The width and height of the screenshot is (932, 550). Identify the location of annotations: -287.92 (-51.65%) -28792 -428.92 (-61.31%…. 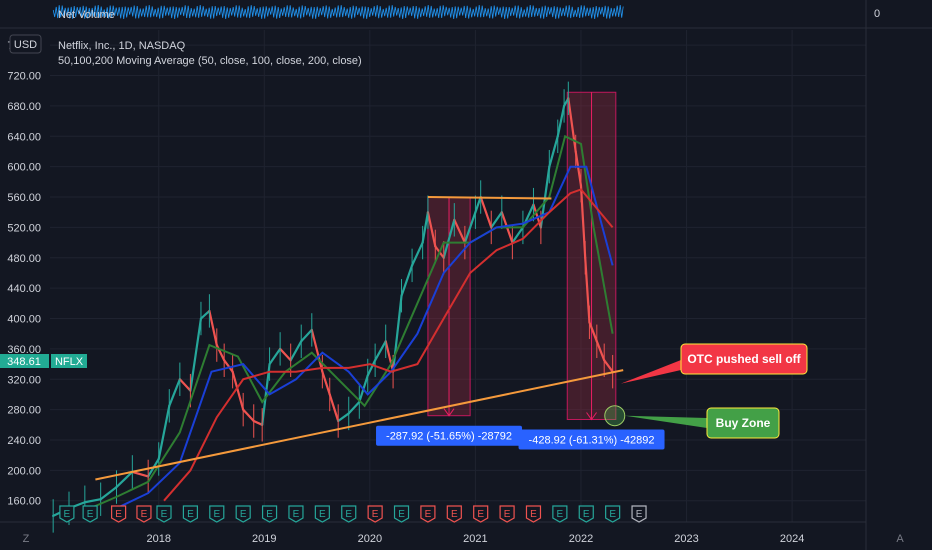
(592, 396).